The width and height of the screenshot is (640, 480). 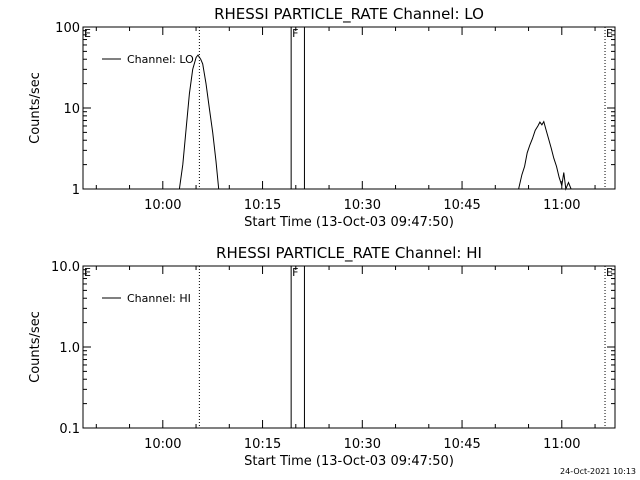 What do you see at coordinates (67, 28) in the screenshot?
I see `y-tick-label: 100` at bounding box center [67, 28].